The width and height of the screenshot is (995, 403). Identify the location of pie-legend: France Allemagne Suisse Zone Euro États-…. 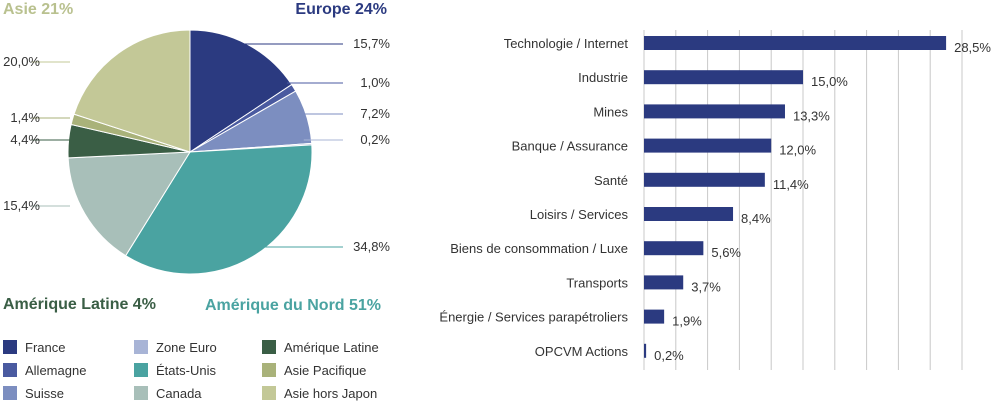
(200, 370).